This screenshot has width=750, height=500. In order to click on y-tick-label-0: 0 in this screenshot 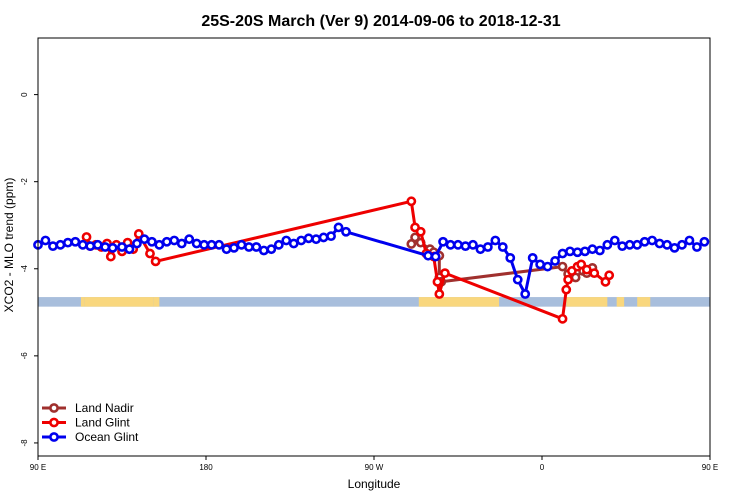, I will do `click(24, 94)`.